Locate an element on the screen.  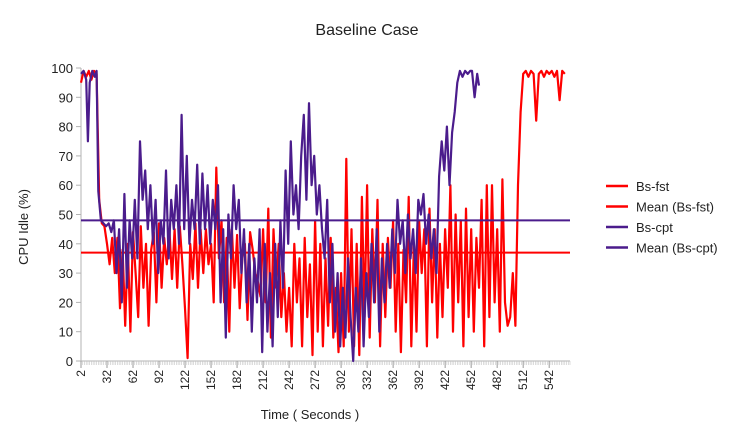
x-axis-label: Time ( Seconds ) is located at coordinates (310, 414).